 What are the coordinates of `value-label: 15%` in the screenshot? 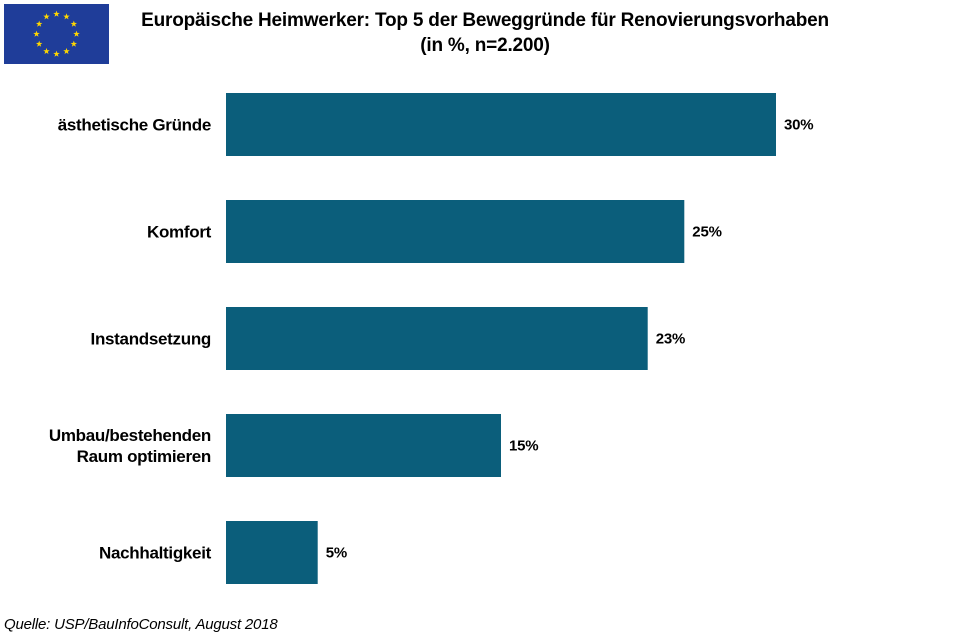 It's located at (523, 446).